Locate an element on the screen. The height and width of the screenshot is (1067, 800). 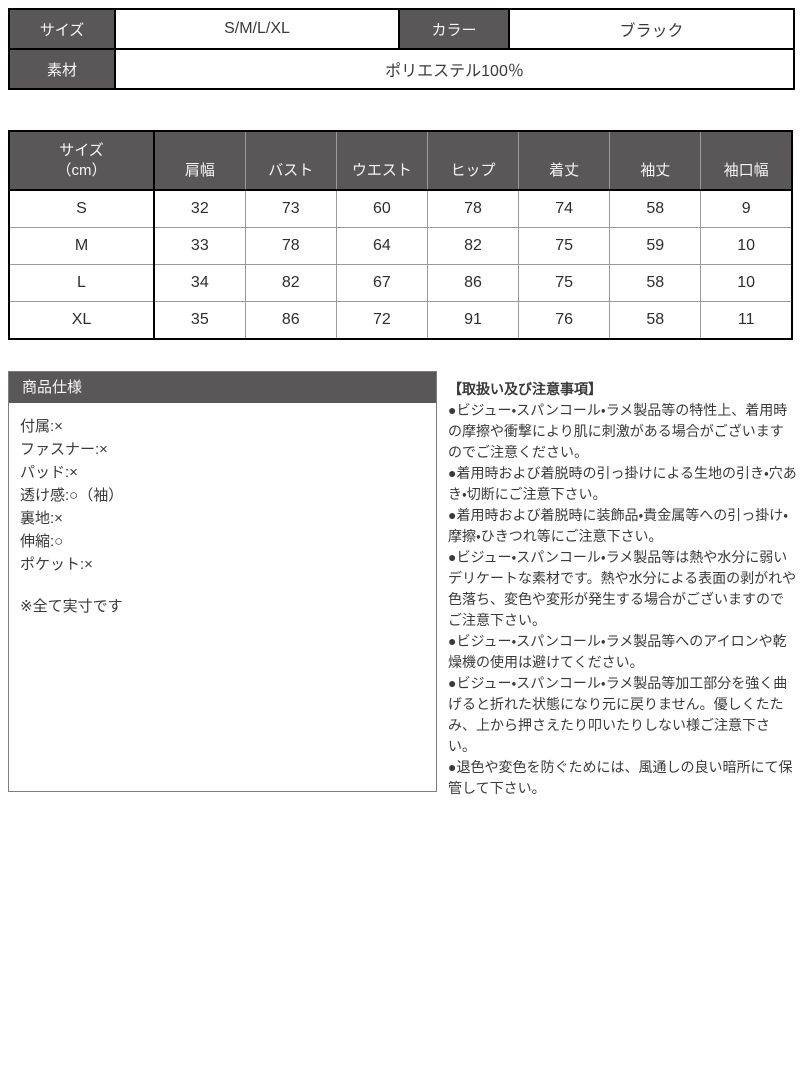
care-note-paragraph: ●退色や変色を防ぐためには、風通しの良い暗所にて保管して下さい。 is located at coordinates (620, 777).